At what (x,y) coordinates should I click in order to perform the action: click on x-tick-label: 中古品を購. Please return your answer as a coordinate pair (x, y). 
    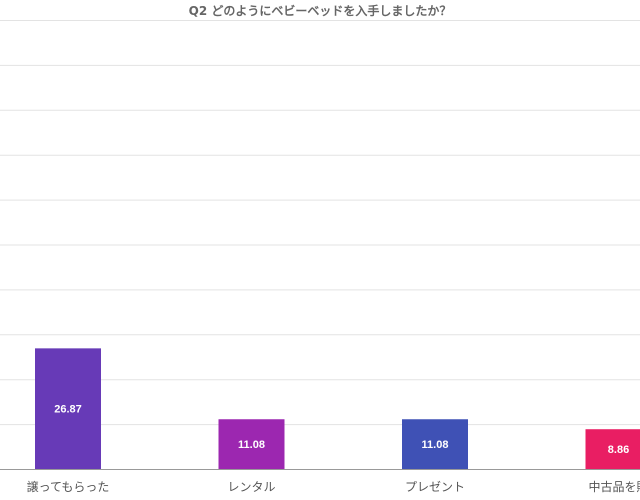
    Looking at the image, I should click on (614, 486).